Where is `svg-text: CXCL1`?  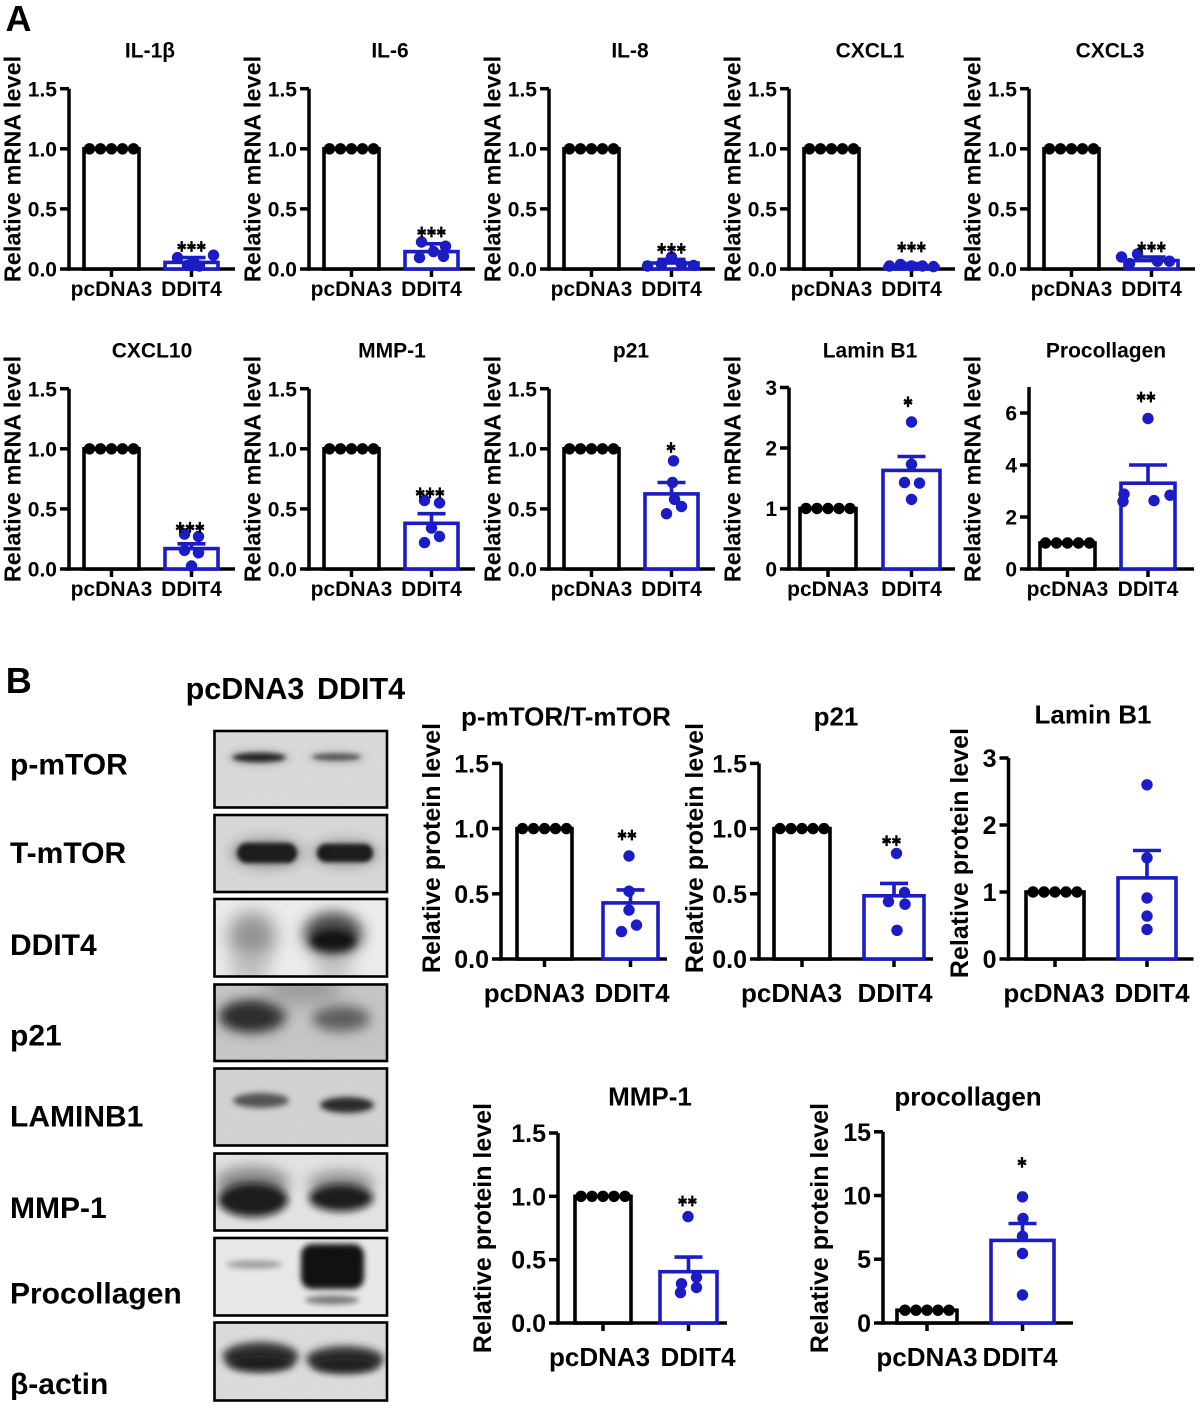
svg-text: CXCL1 is located at coordinates (870, 51).